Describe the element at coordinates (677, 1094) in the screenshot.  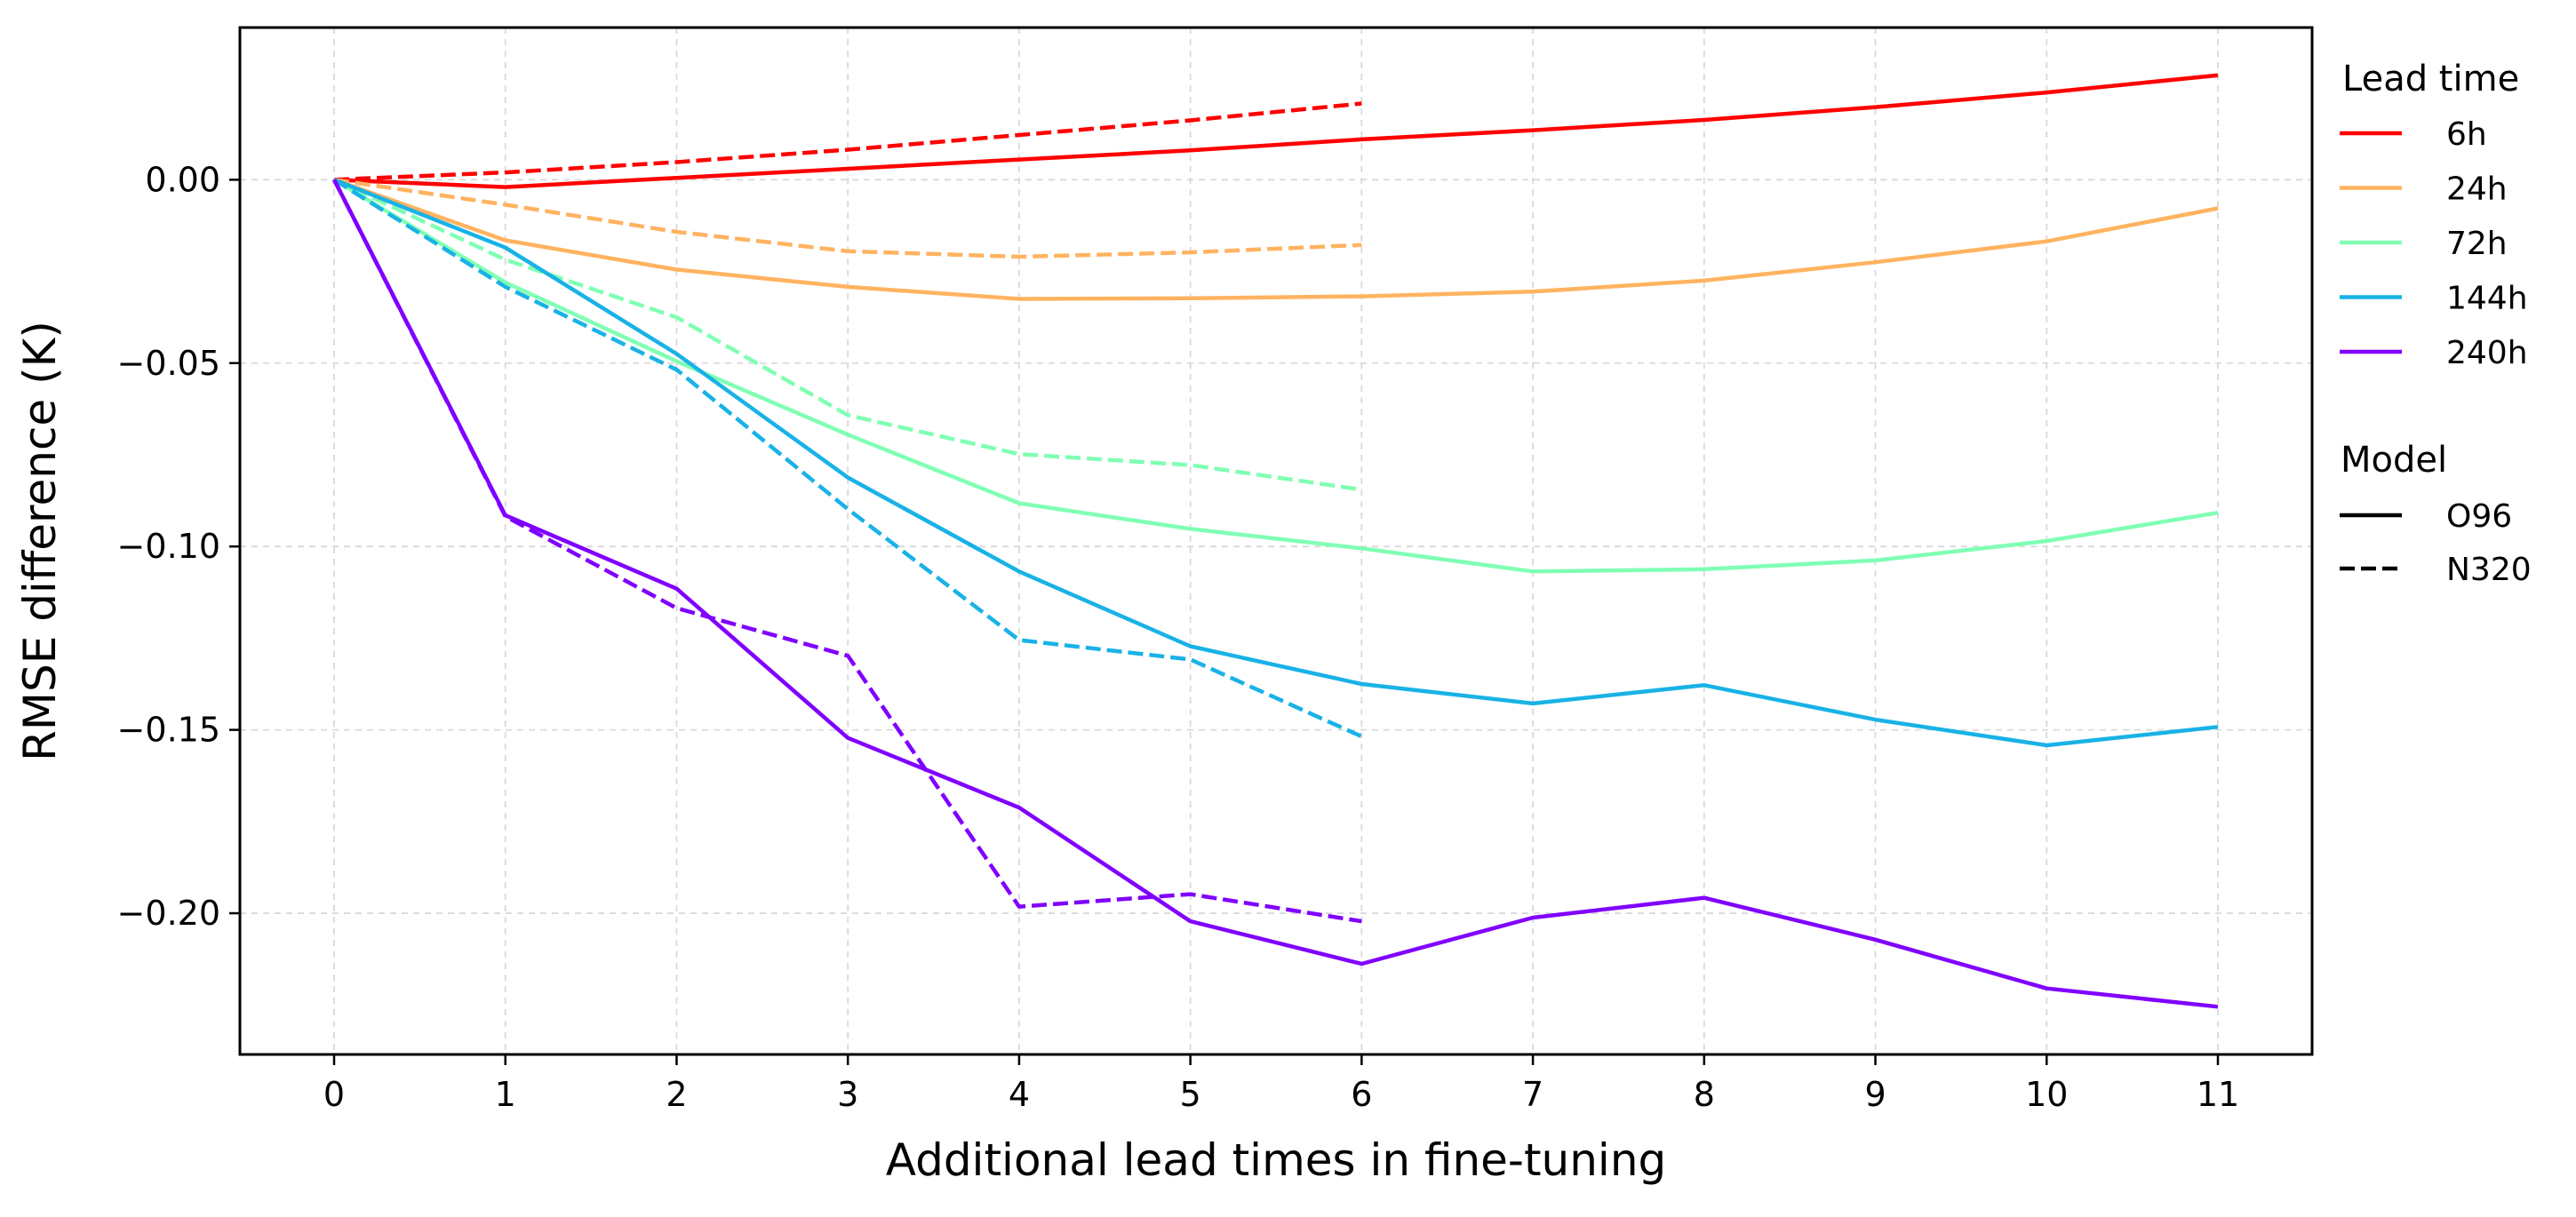
I see `x-tick-label: 2` at that location.